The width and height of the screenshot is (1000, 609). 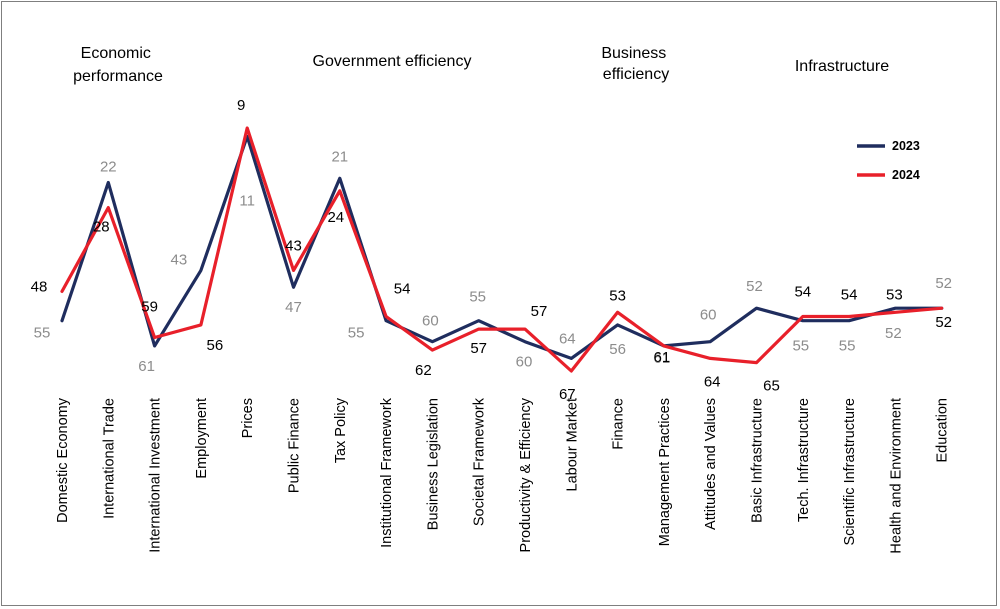 What do you see at coordinates (539, 311) in the screenshot?
I see `data-label-2024-10: 57` at bounding box center [539, 311].